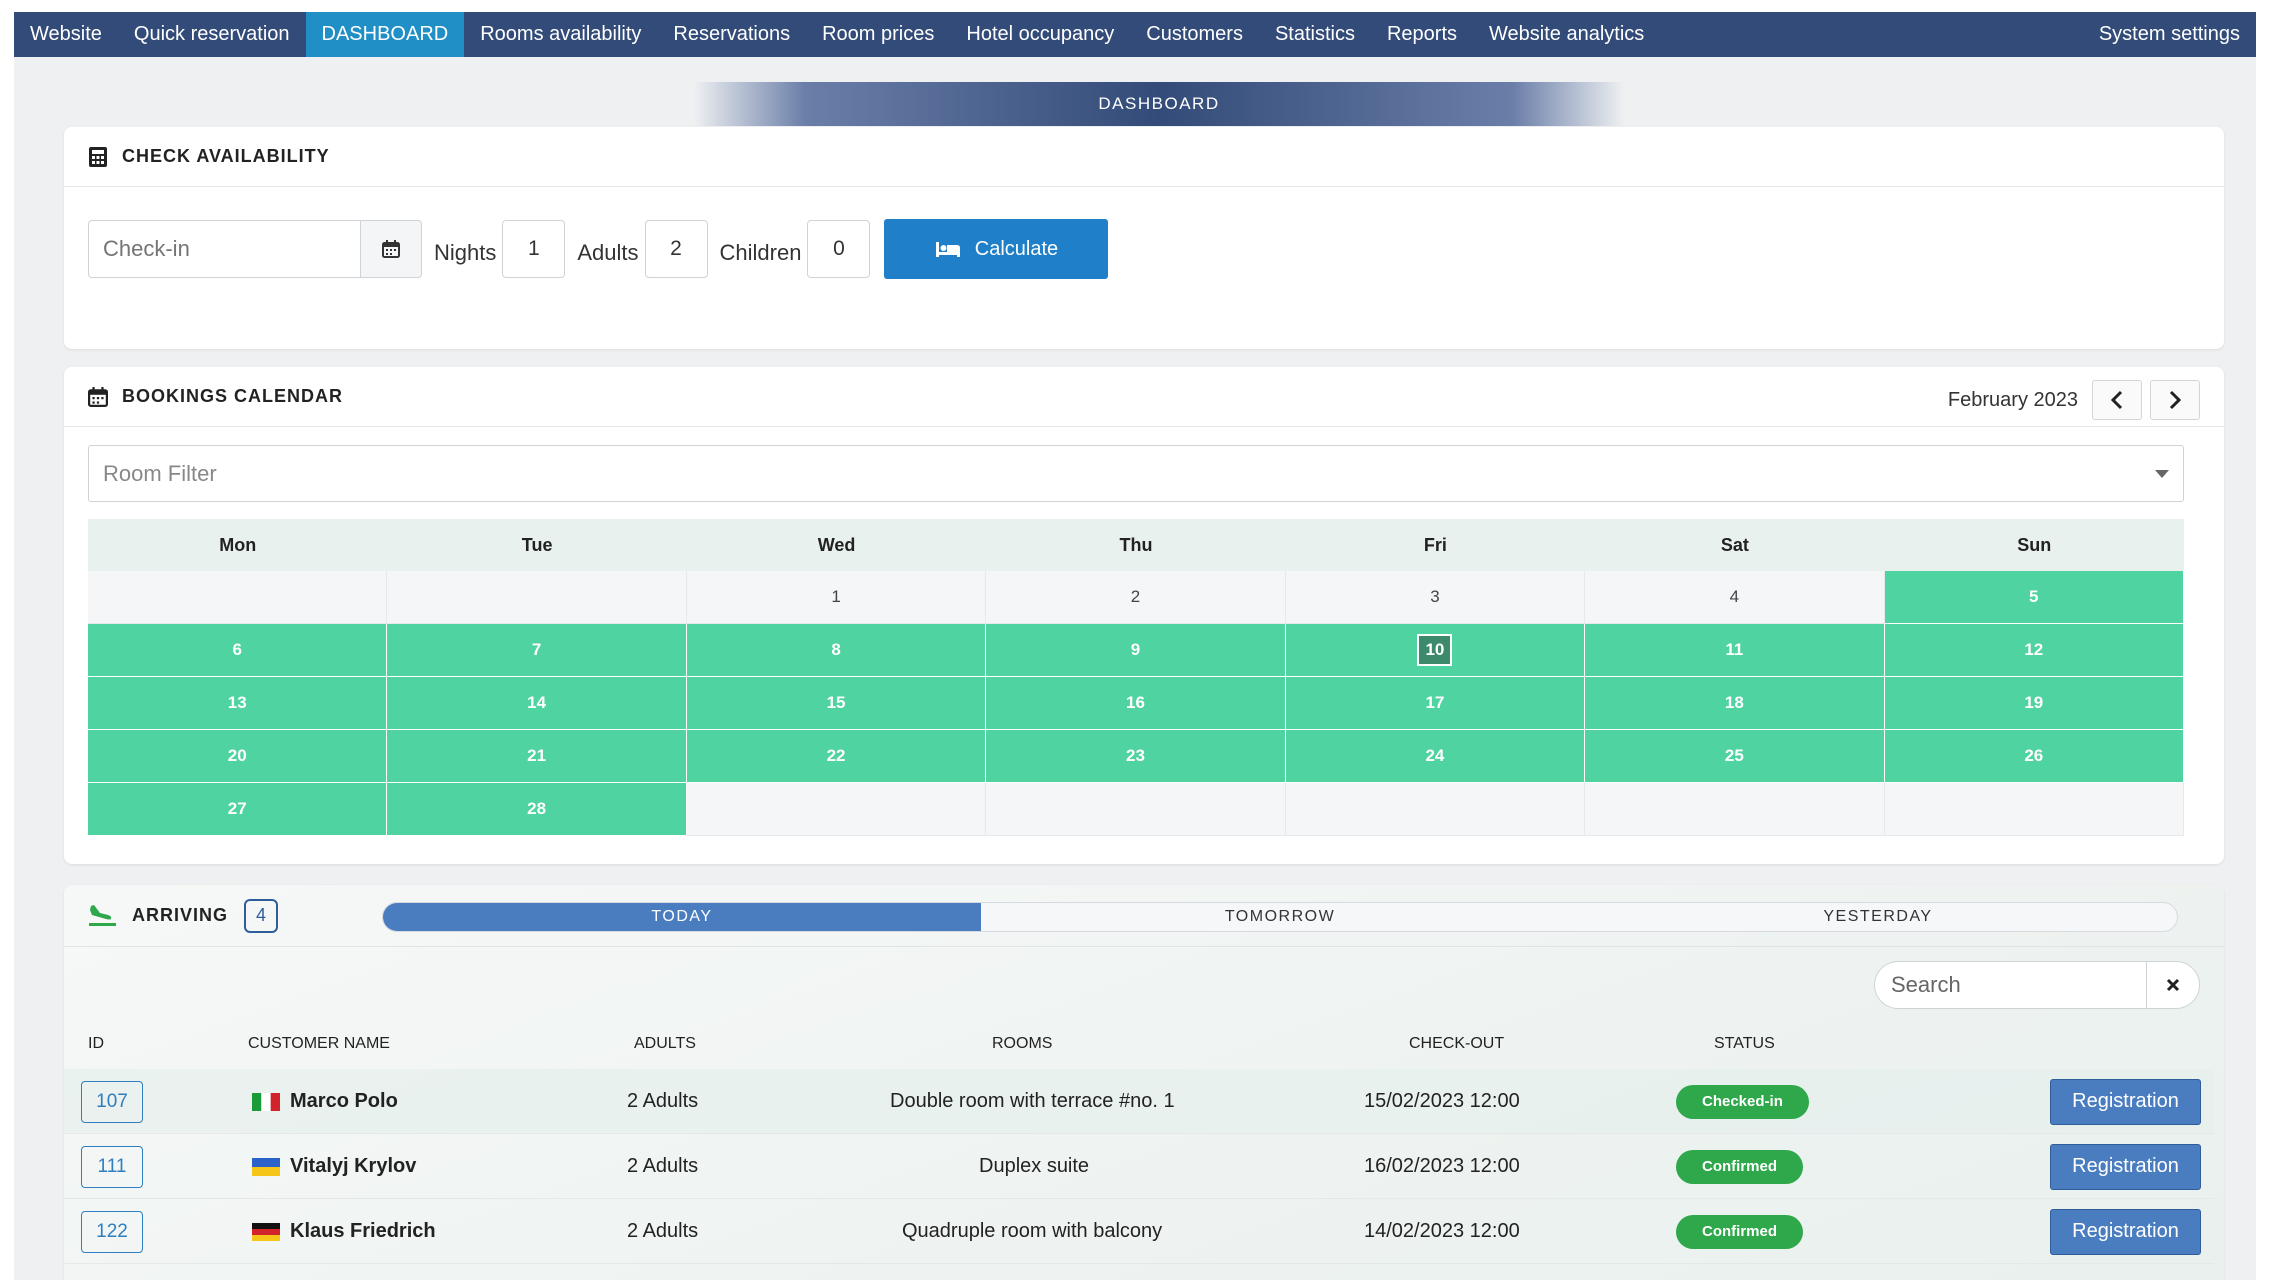 The width and height of the screenshot is (2269, 1280). I want to click on calendar-day-10: 10, so click(1435, 650).